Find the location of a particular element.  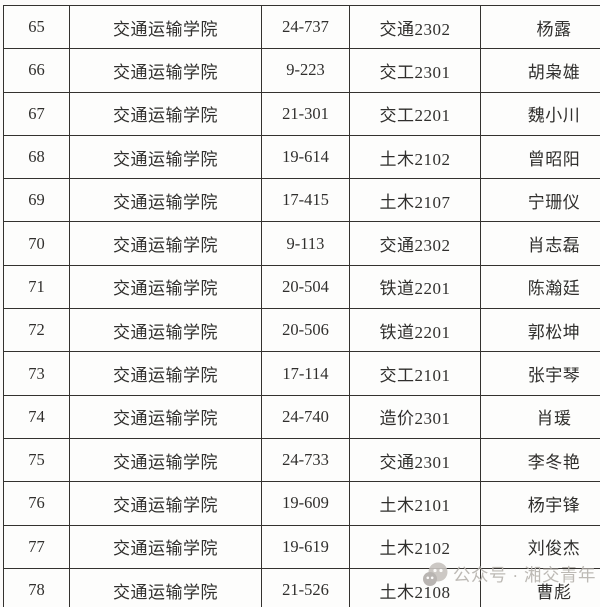

table-row: 78 交通运输学院 21-526 土木2108 曹彪 is located at coordinates (302, 587).